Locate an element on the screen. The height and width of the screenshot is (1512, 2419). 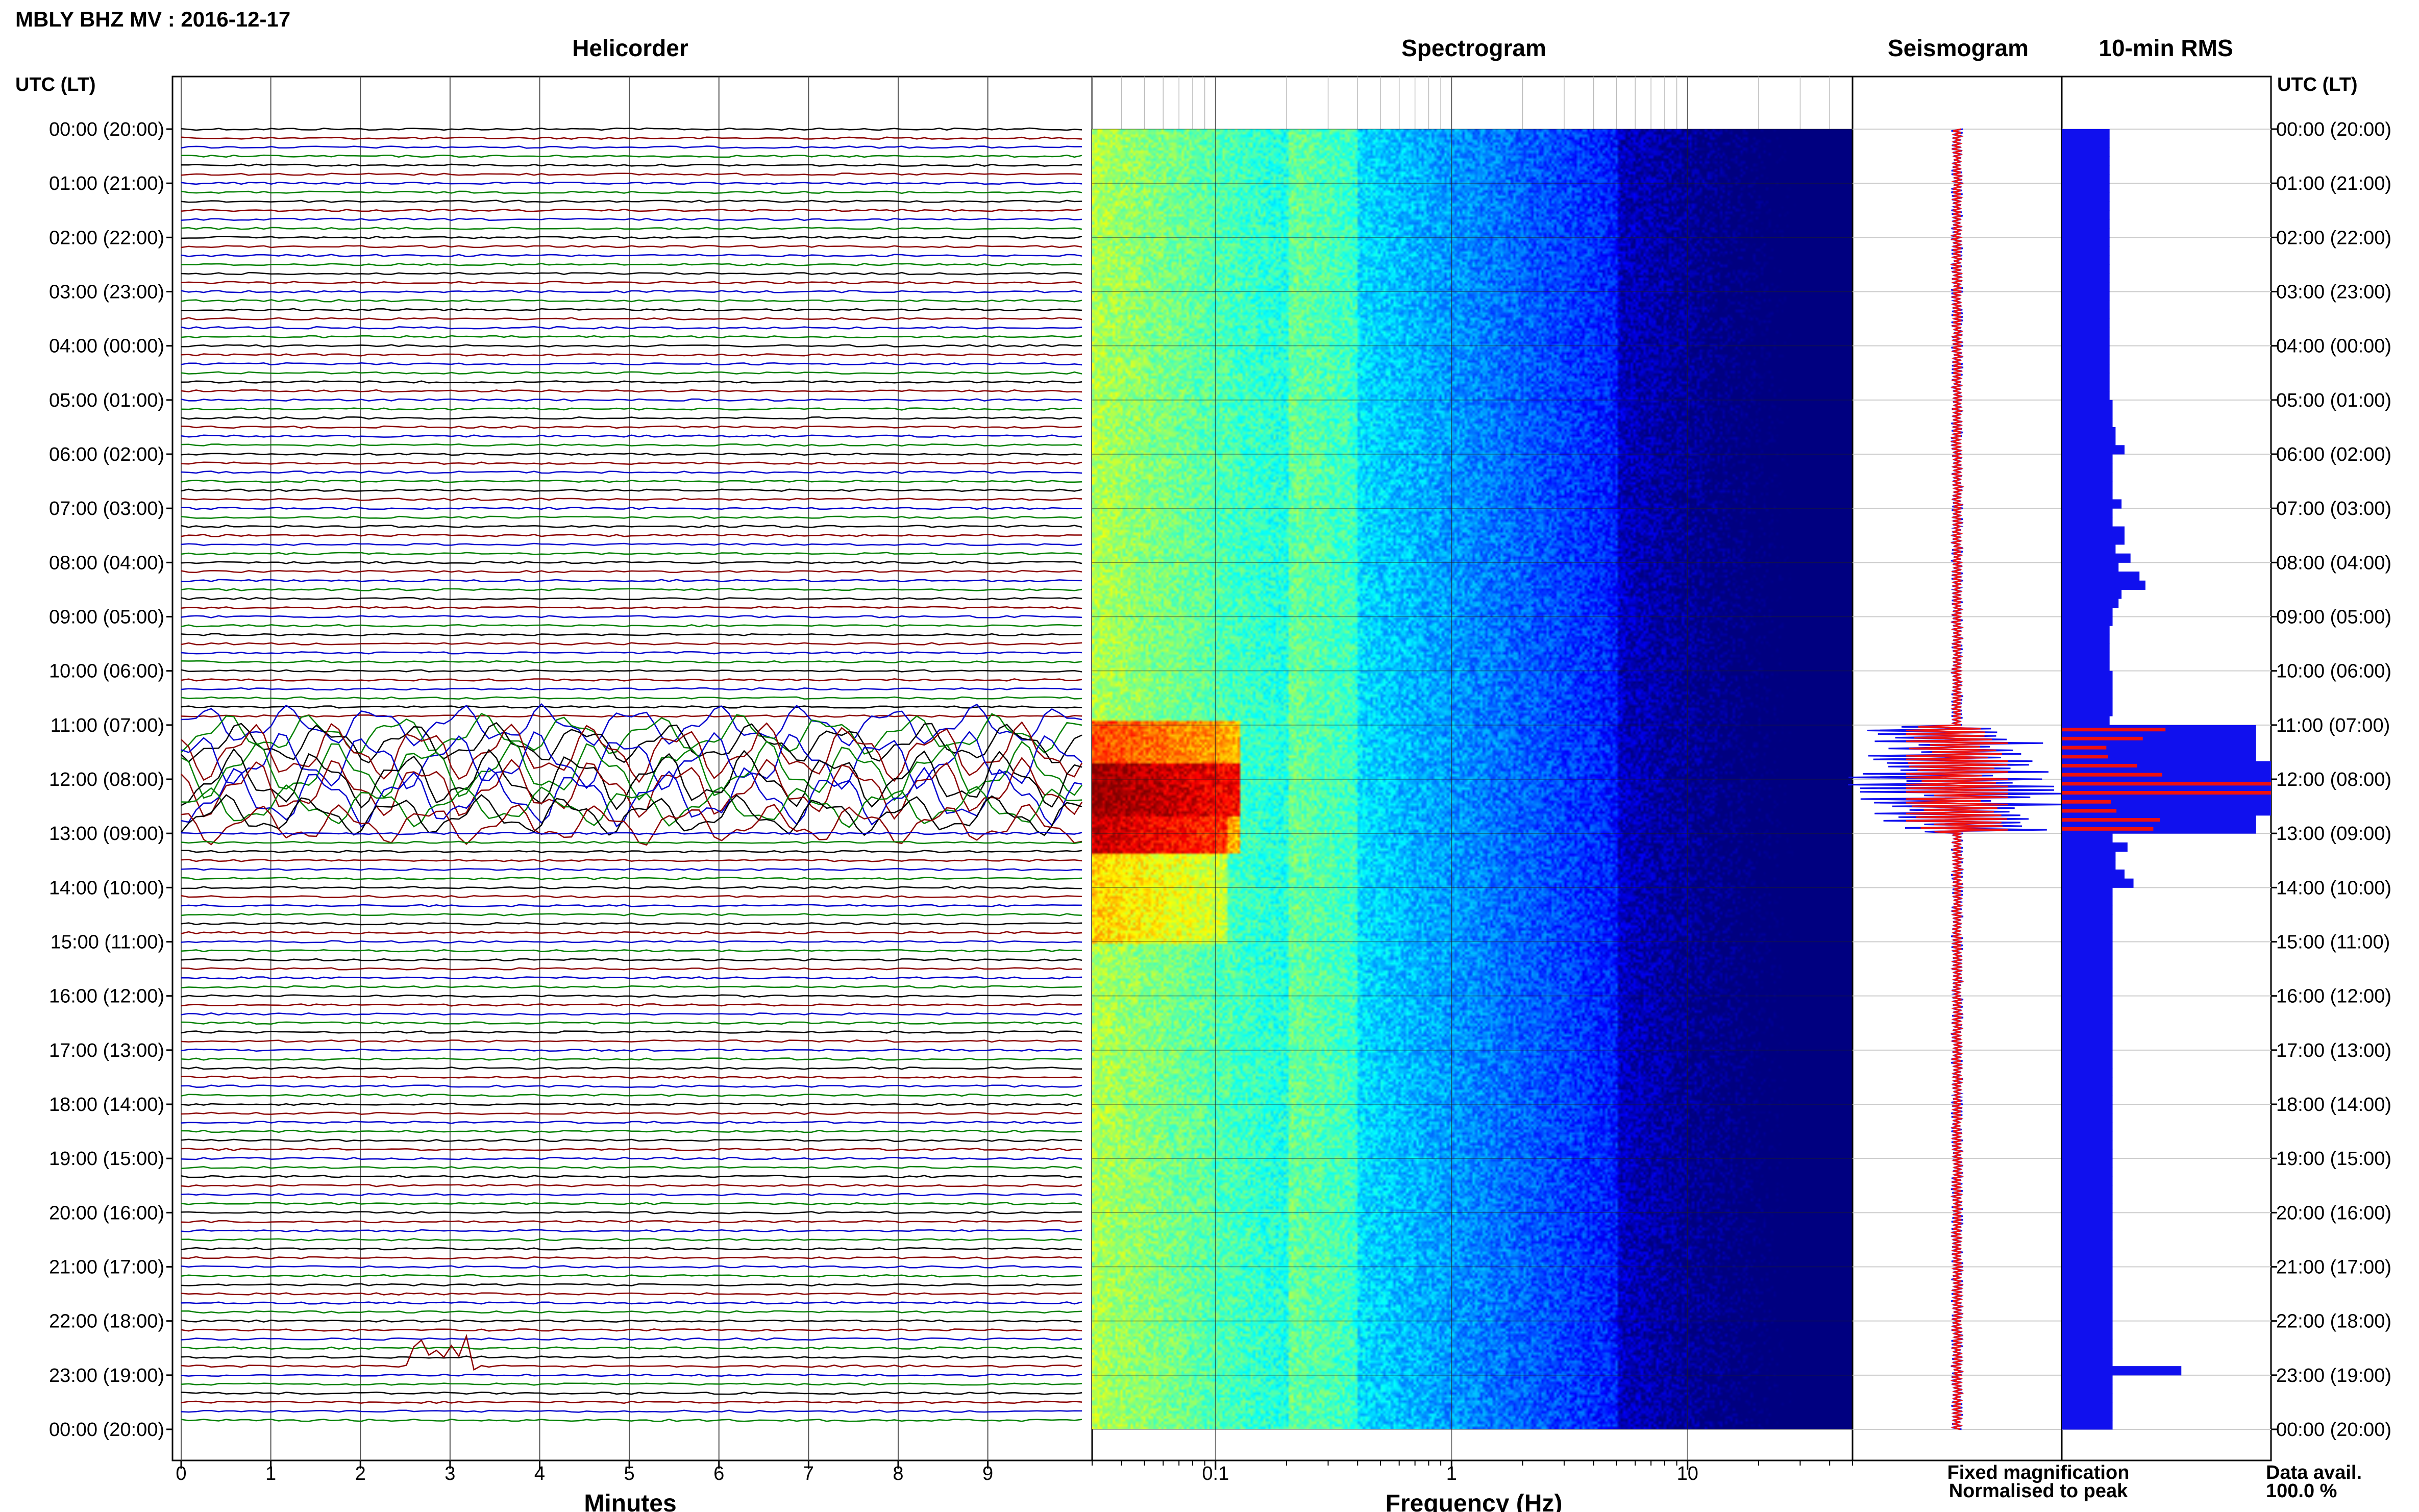
time-label-left: 09:00 (05:00) is located at coordinates (106, 617).